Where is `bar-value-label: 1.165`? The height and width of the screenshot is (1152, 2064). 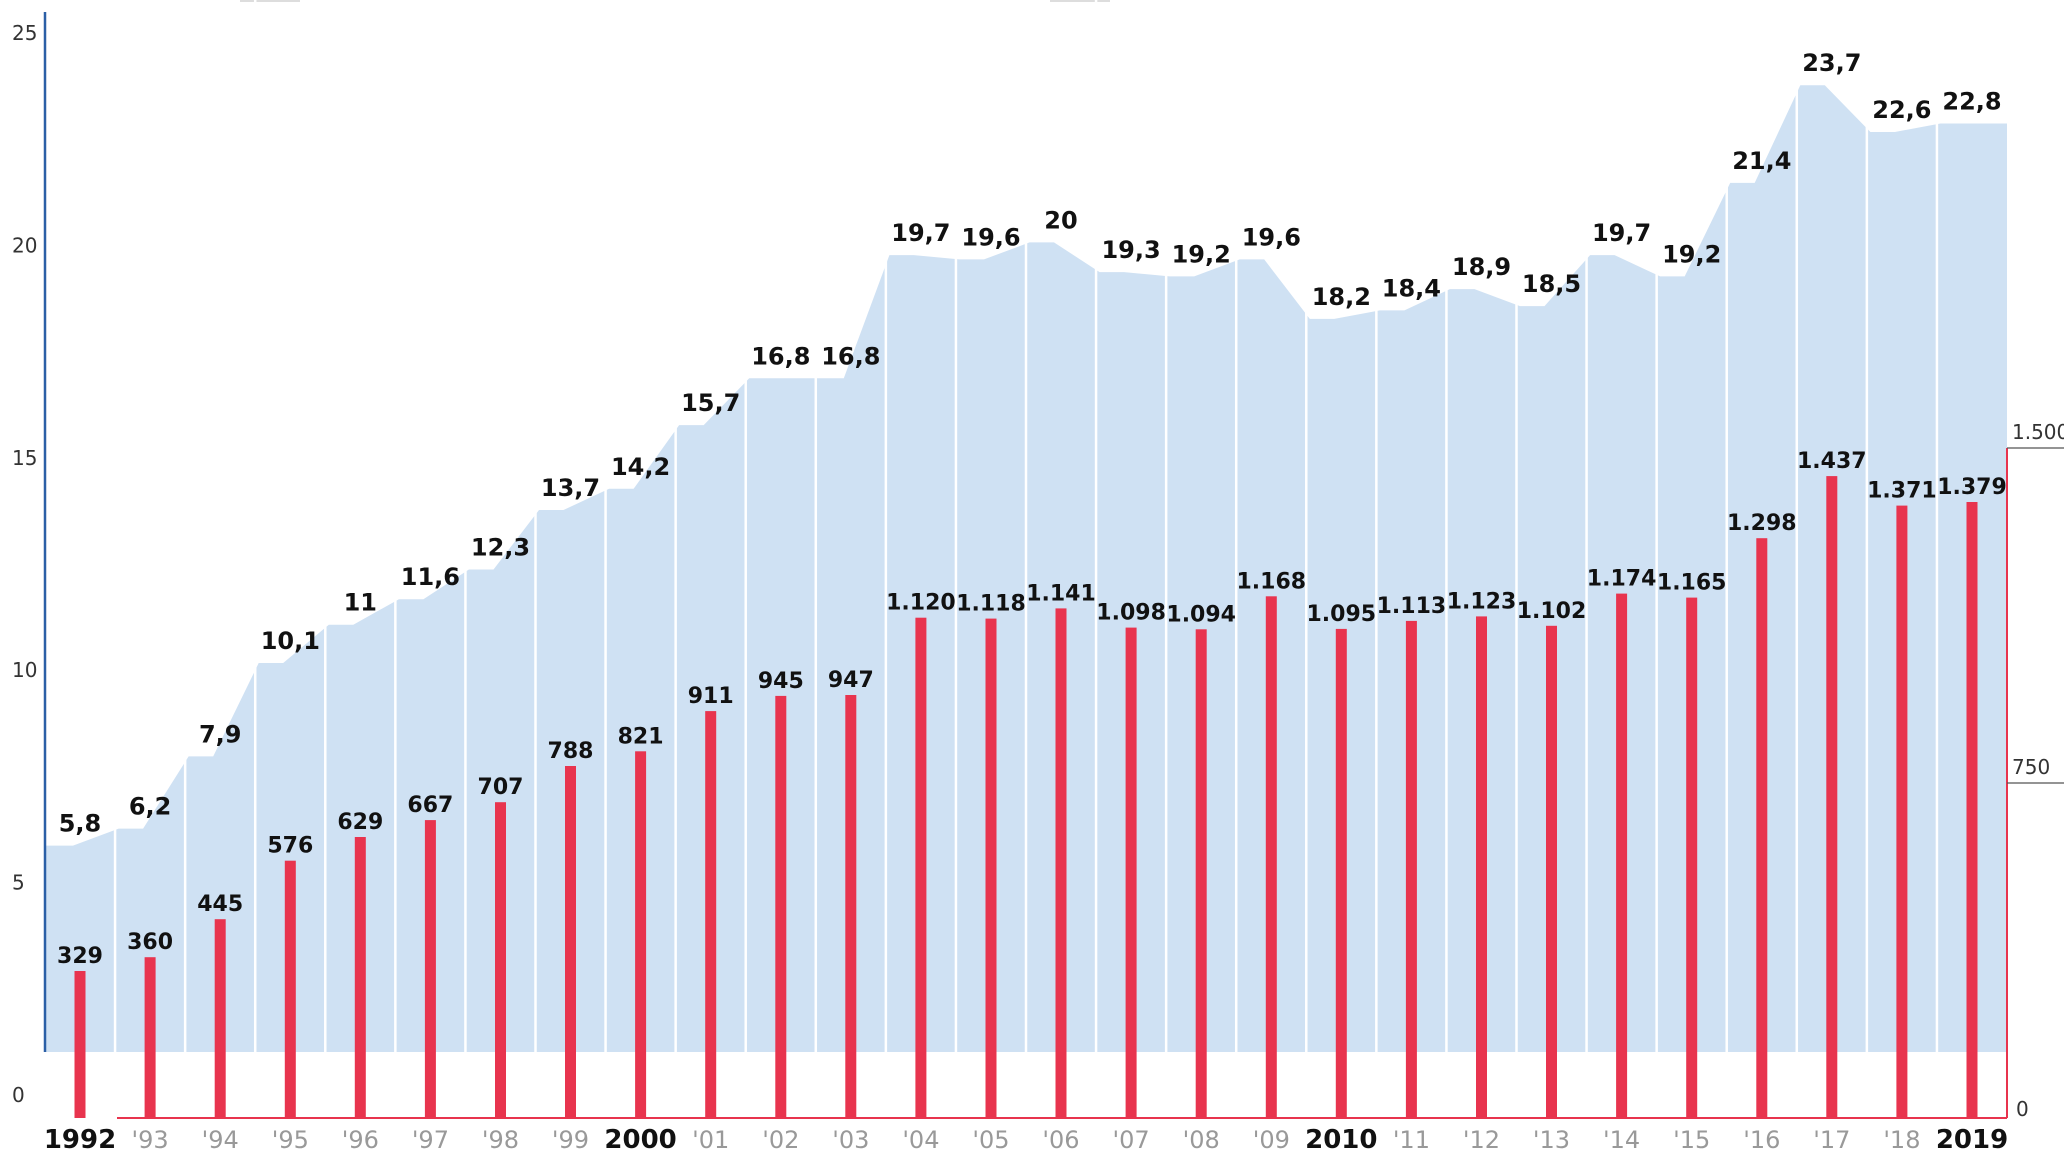 bar-value-label: 1.165 is located at coordinates (1692, 583).